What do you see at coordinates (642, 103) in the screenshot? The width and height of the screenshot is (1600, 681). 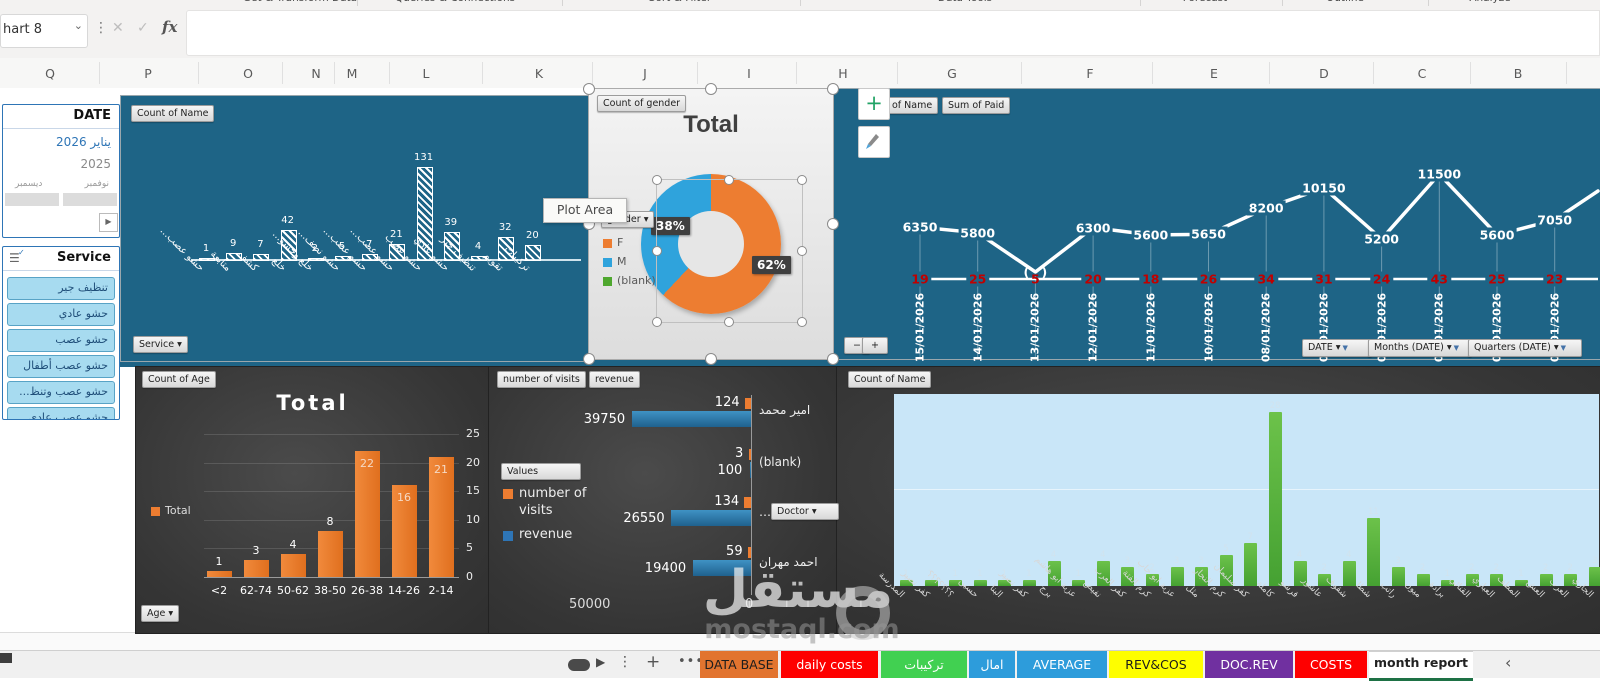 I see `count-of-gender-button: Count of gender` at bounding box center [642, 103].